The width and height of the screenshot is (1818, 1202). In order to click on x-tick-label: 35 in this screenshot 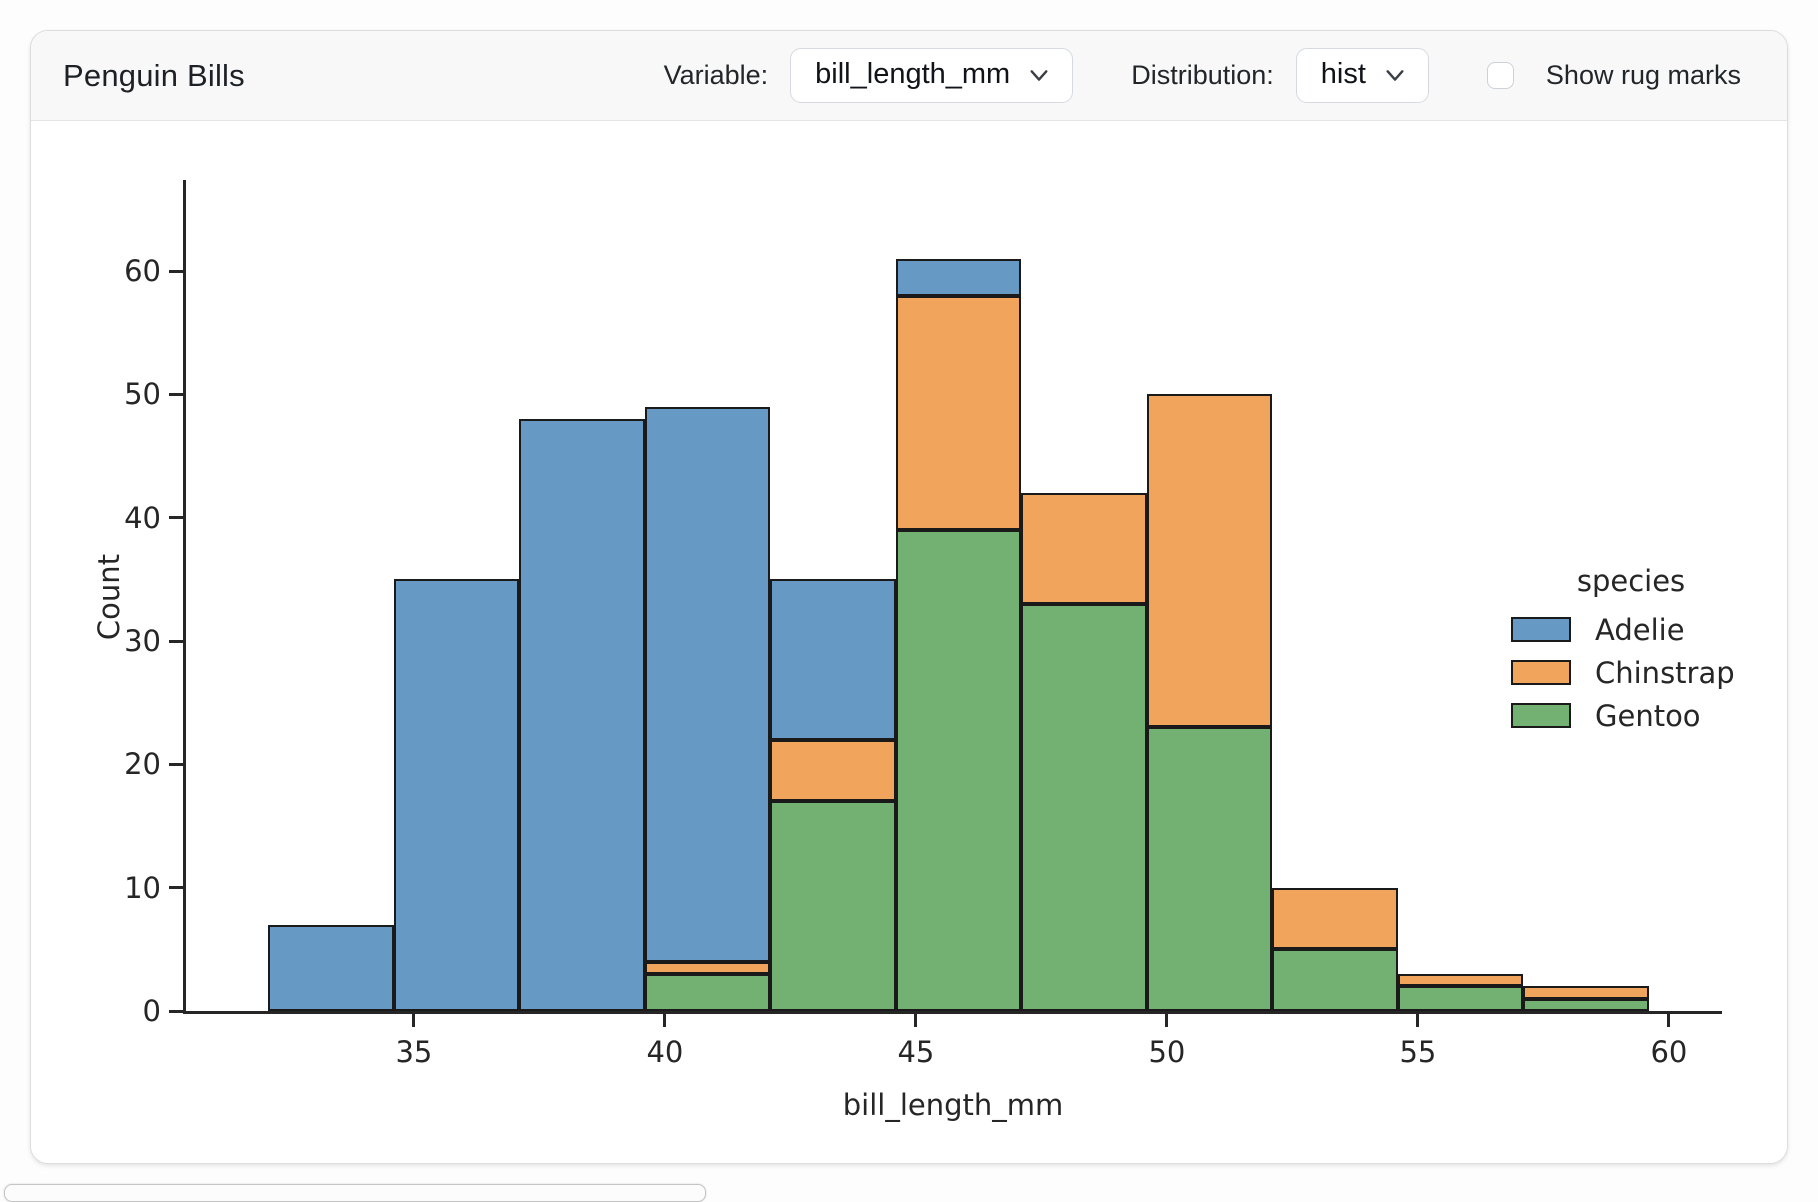, I will do `click(413, 1052)`.